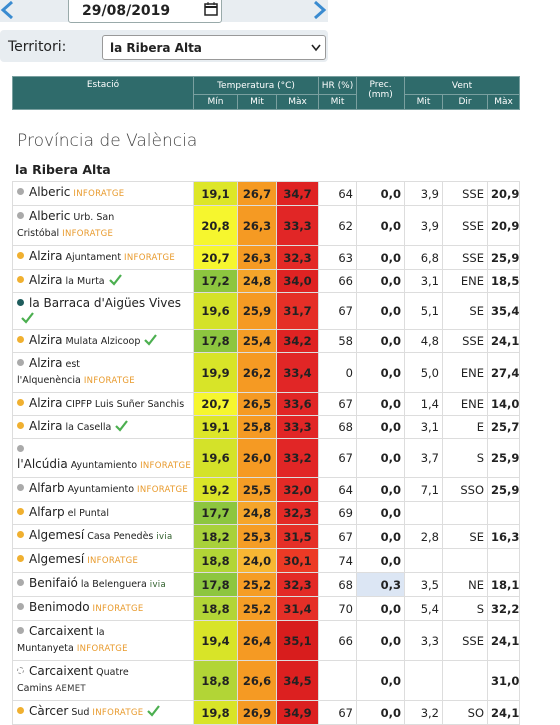  I want to click on sub-col: Màx, so click(297, 102).